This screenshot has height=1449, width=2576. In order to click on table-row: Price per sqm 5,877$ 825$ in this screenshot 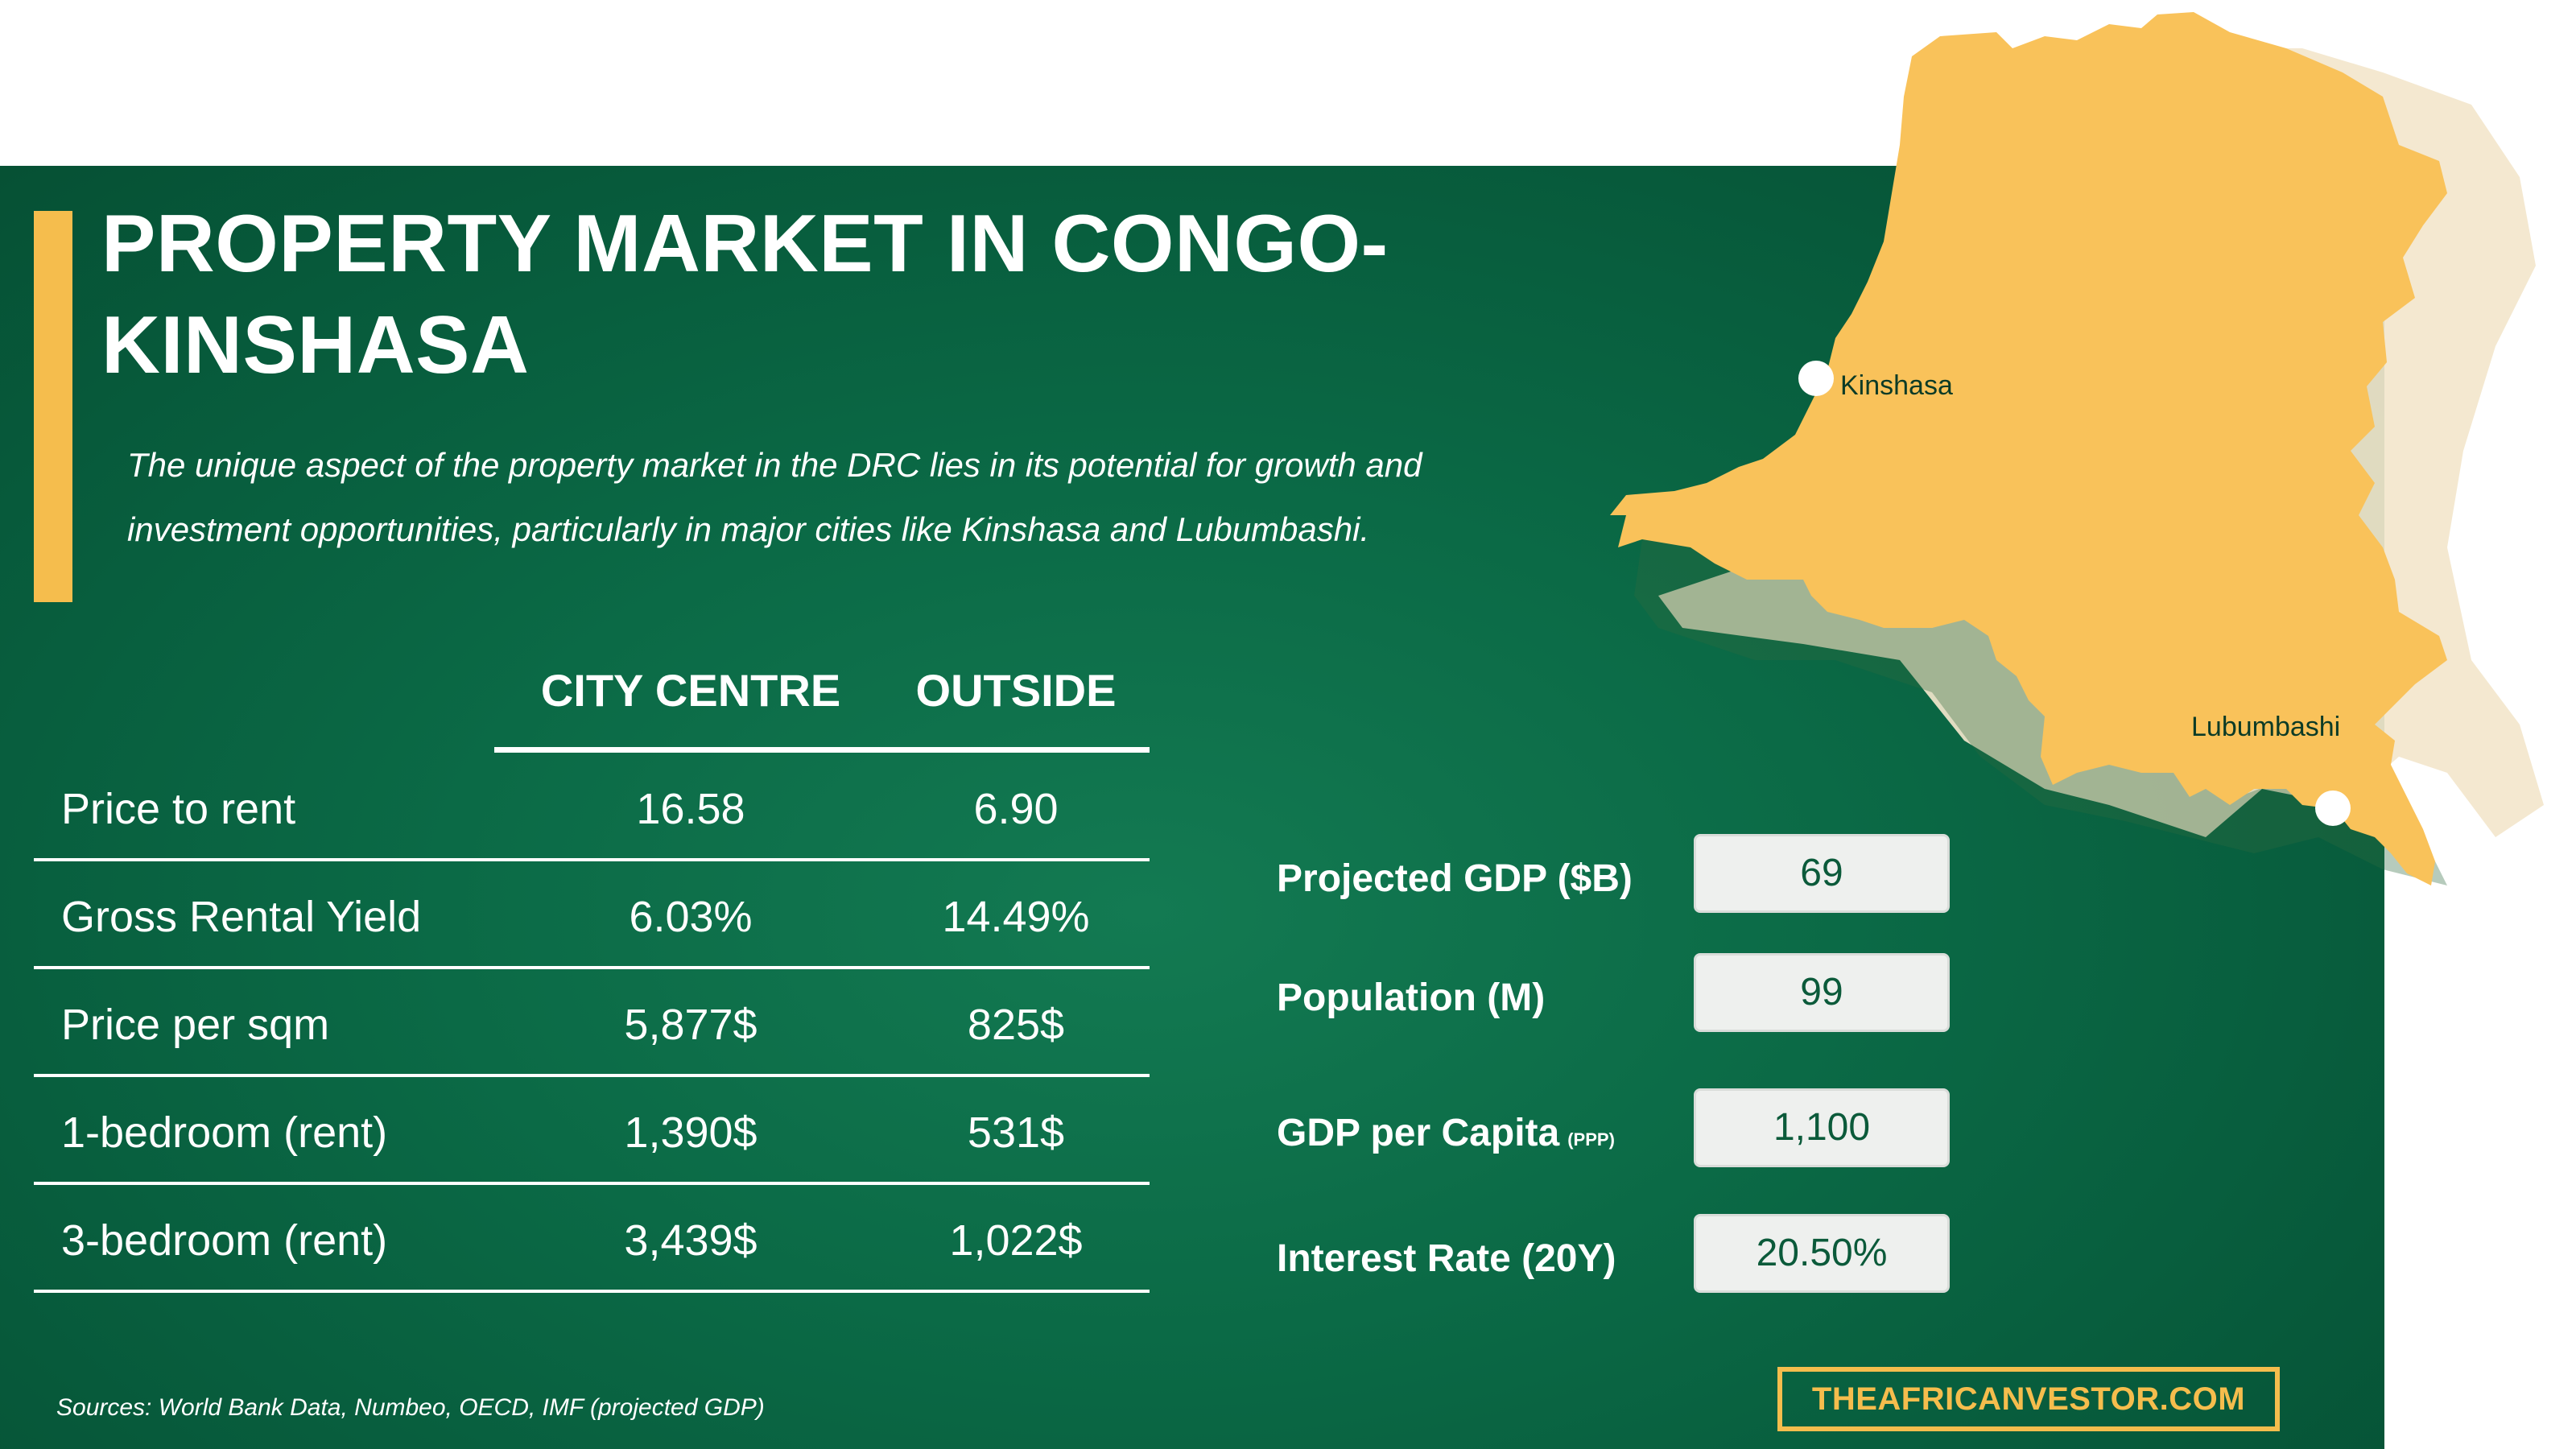, I will do `click(592, 1023)`.